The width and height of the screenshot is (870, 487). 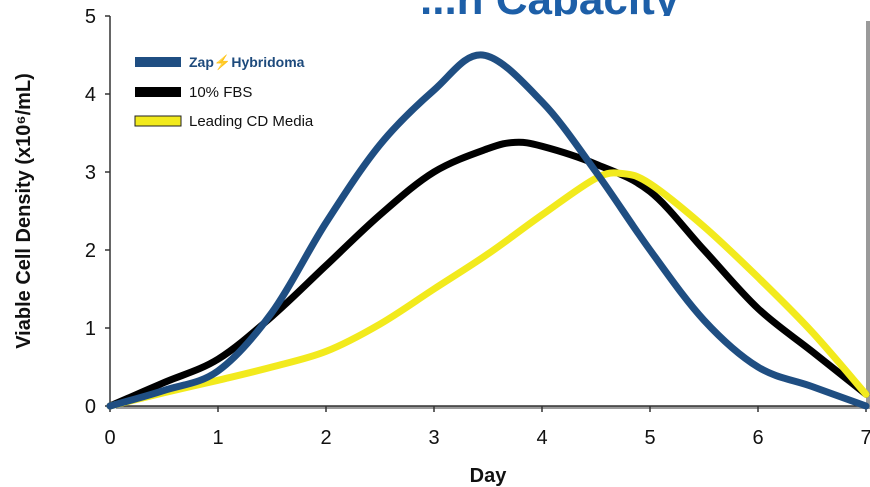 What do you see at coordinates (489, 476) in the screenshot?
I see `x-axis-title: Day` at bounding box center [489, 476].